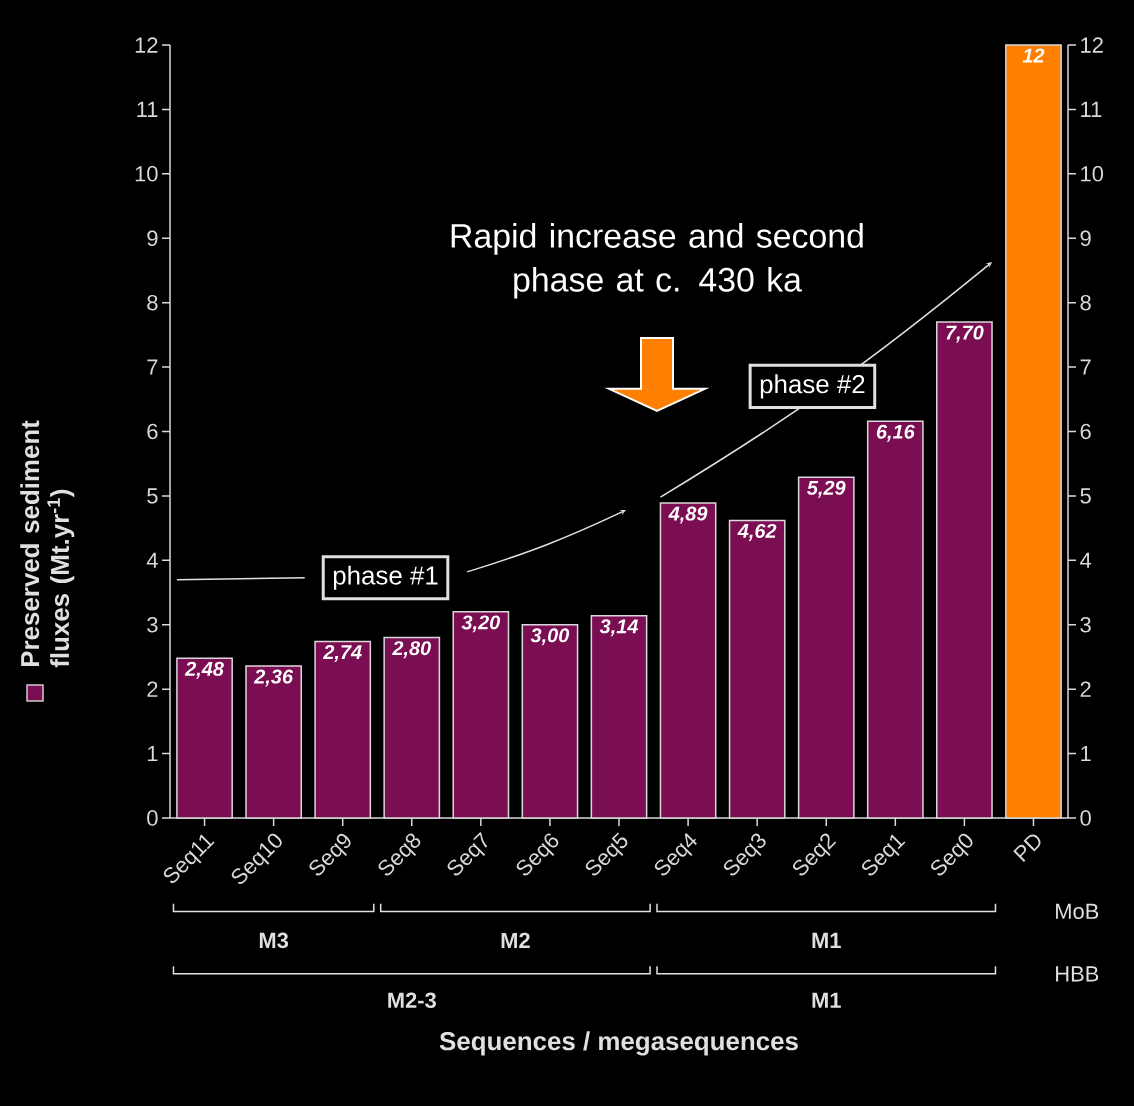 This screenshot has width=1134, height=1106. What do you see at coordinates (757, 532) in the screenshot?
I see `data-label: 4,62` at bounding box center [757, 532].